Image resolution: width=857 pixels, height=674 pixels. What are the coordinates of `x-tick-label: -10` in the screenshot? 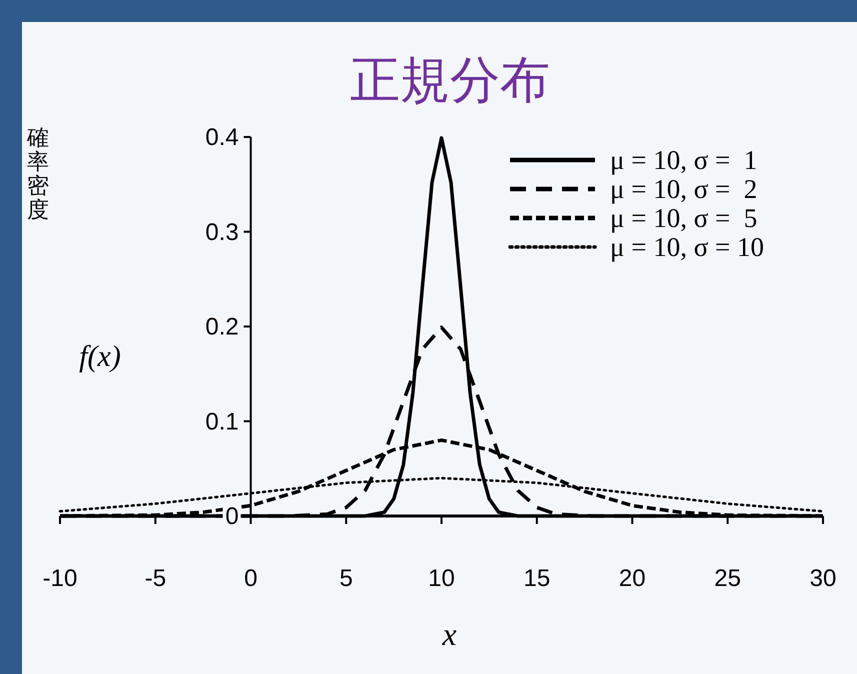 It's located at (60, 578).